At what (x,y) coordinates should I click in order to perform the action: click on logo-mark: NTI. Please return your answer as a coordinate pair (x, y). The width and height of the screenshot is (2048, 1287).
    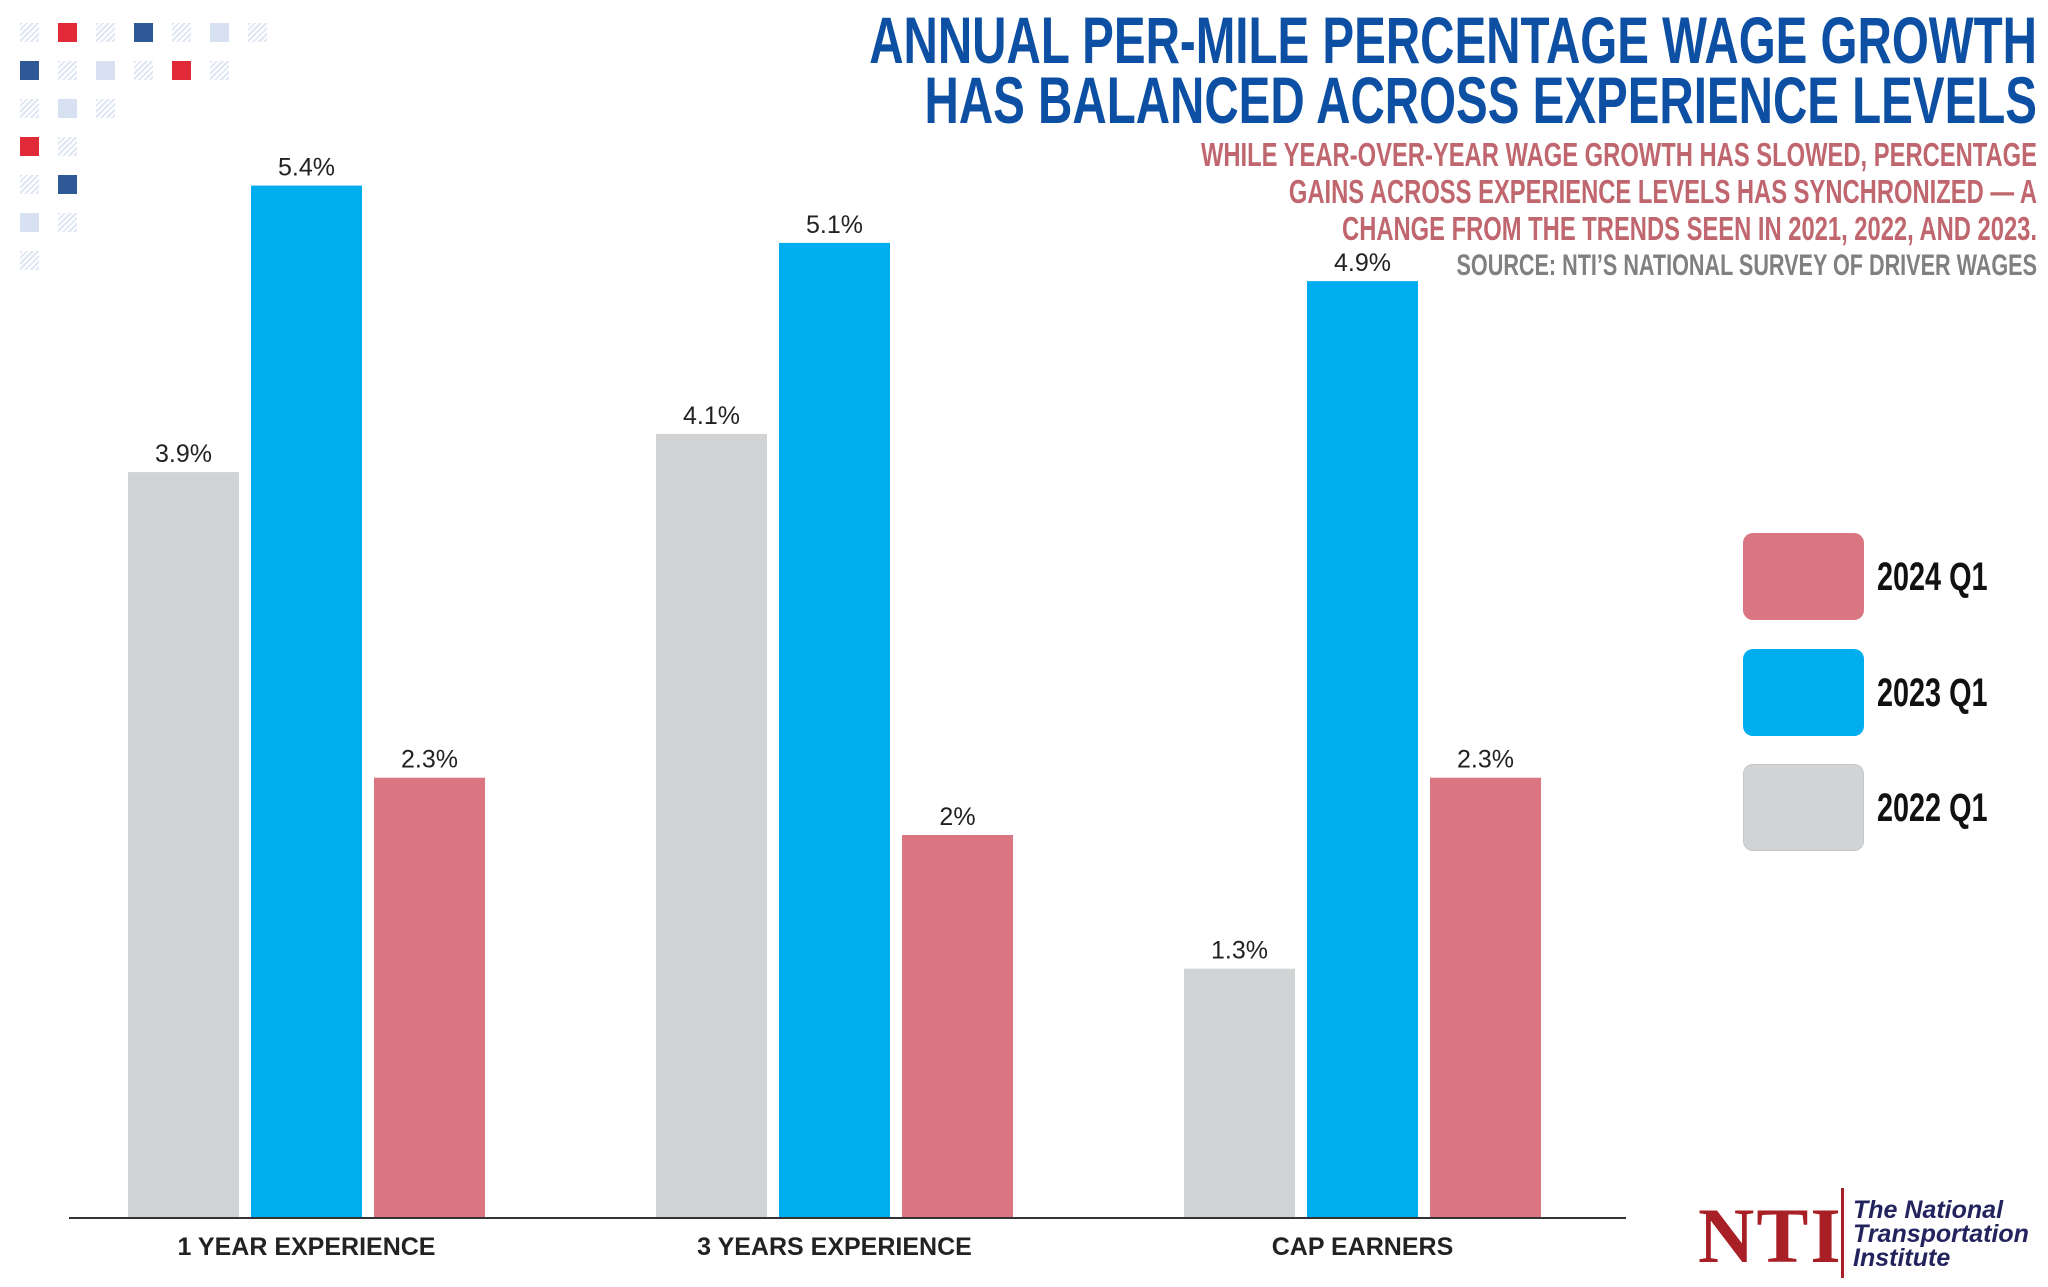
    Looking at the image, I should click on (1770, 1235).